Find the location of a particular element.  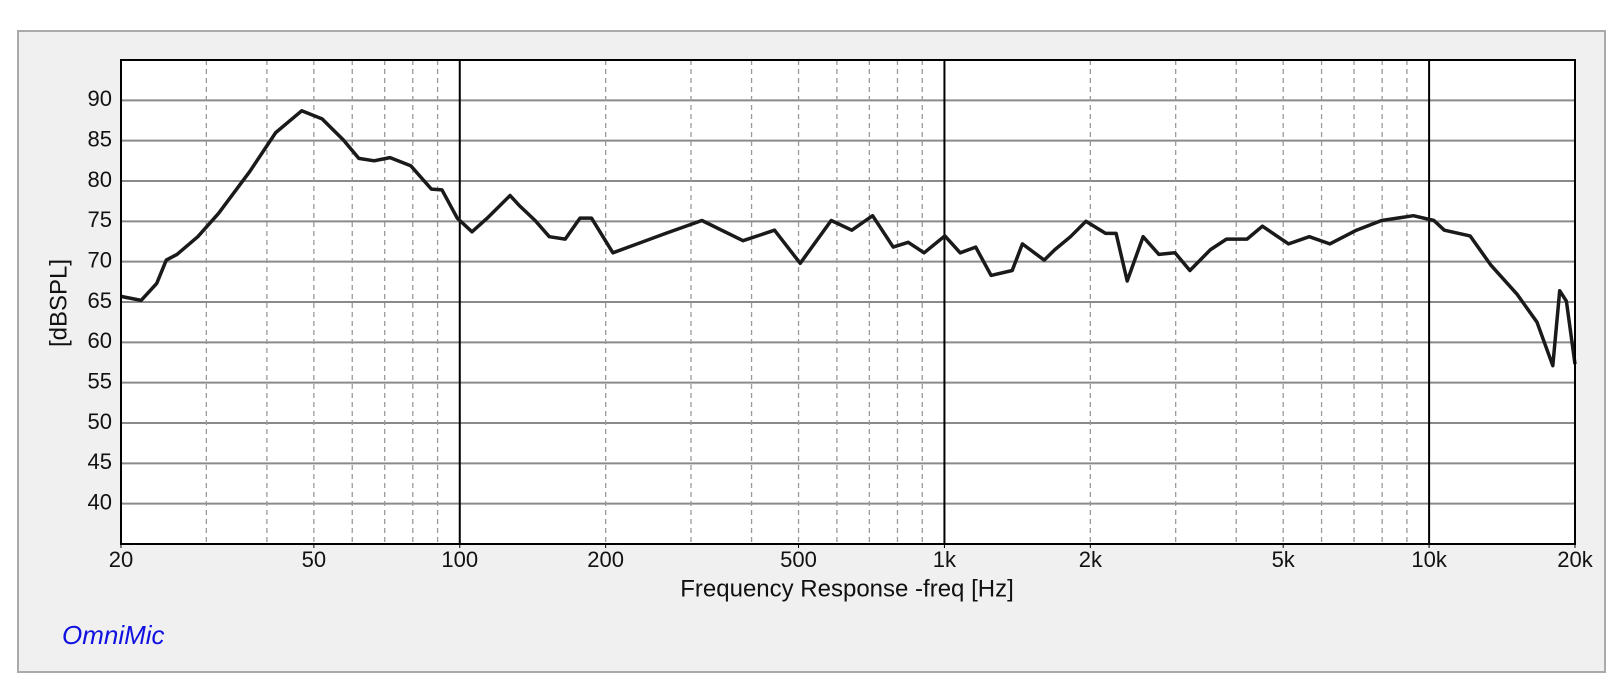

x-axis-title: Frequency Response -freq [Hz] is located at coordinates (846, 588).